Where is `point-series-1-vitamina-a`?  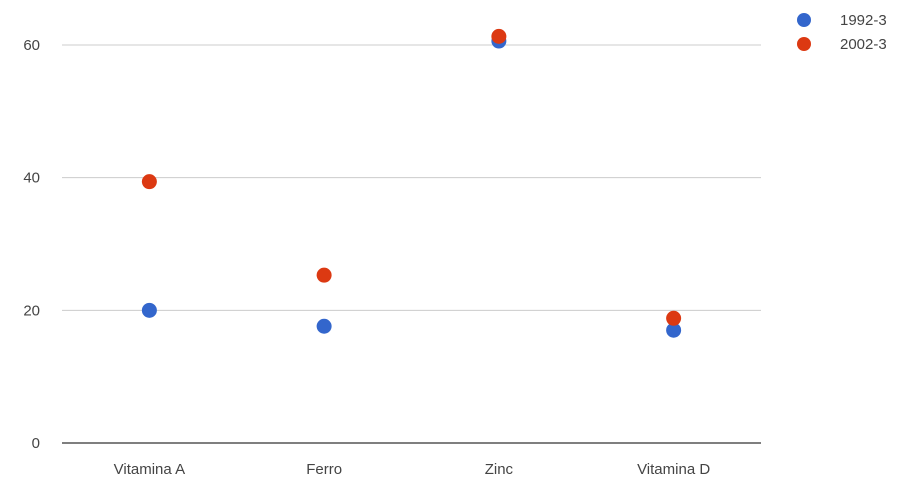 point-series-1-vitamina-a is located at coordinates (149, 310).